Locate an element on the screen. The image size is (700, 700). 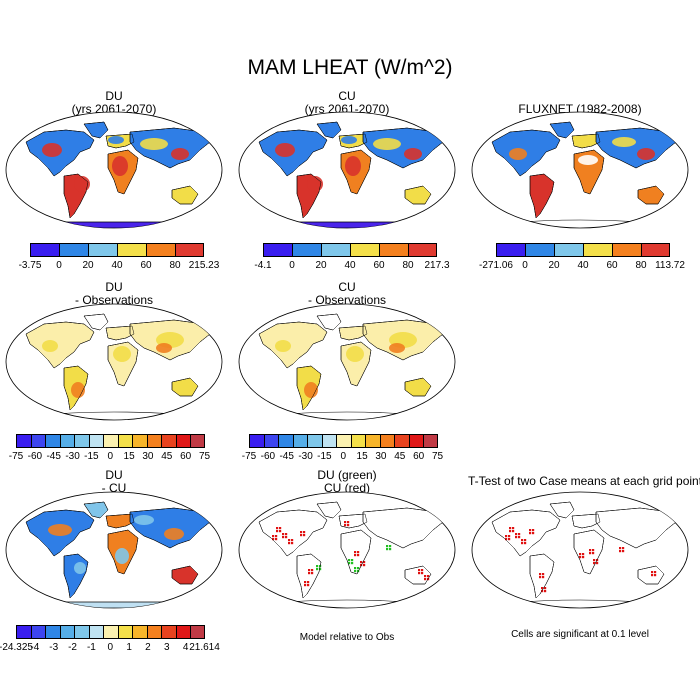
colorbar-cu-obs is located at coordinates (343, 441).